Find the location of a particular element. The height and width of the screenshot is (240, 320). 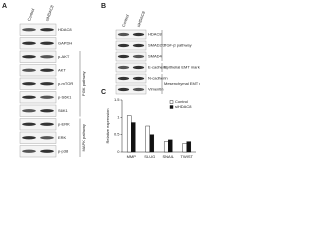

group-label: Mesenchymal EMT marker is located at coordinates (182, 83).